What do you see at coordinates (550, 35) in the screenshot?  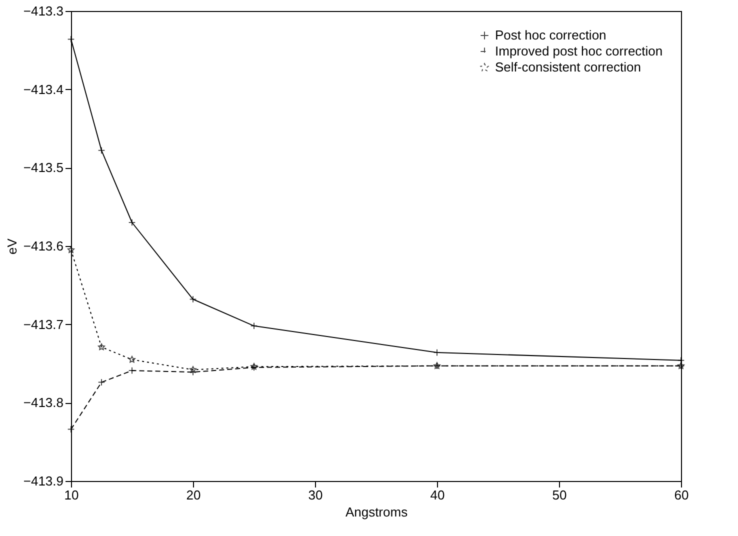 I see `legend-label: Post hoc correction` at bounding box center [550, 35].